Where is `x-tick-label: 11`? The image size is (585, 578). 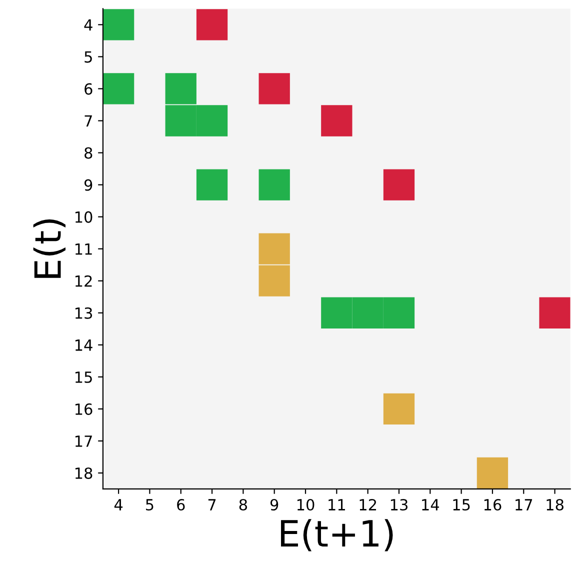
x-tick-label: 11 is located at coordinates (336, 504).